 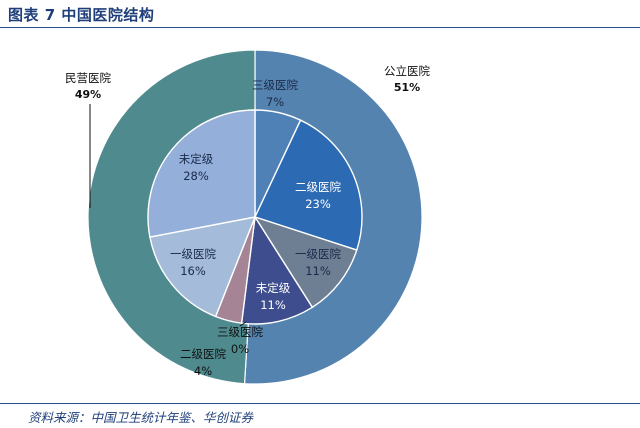 I want to click on outer-category-label-1: 公立医院, so click(x=407, y=71).